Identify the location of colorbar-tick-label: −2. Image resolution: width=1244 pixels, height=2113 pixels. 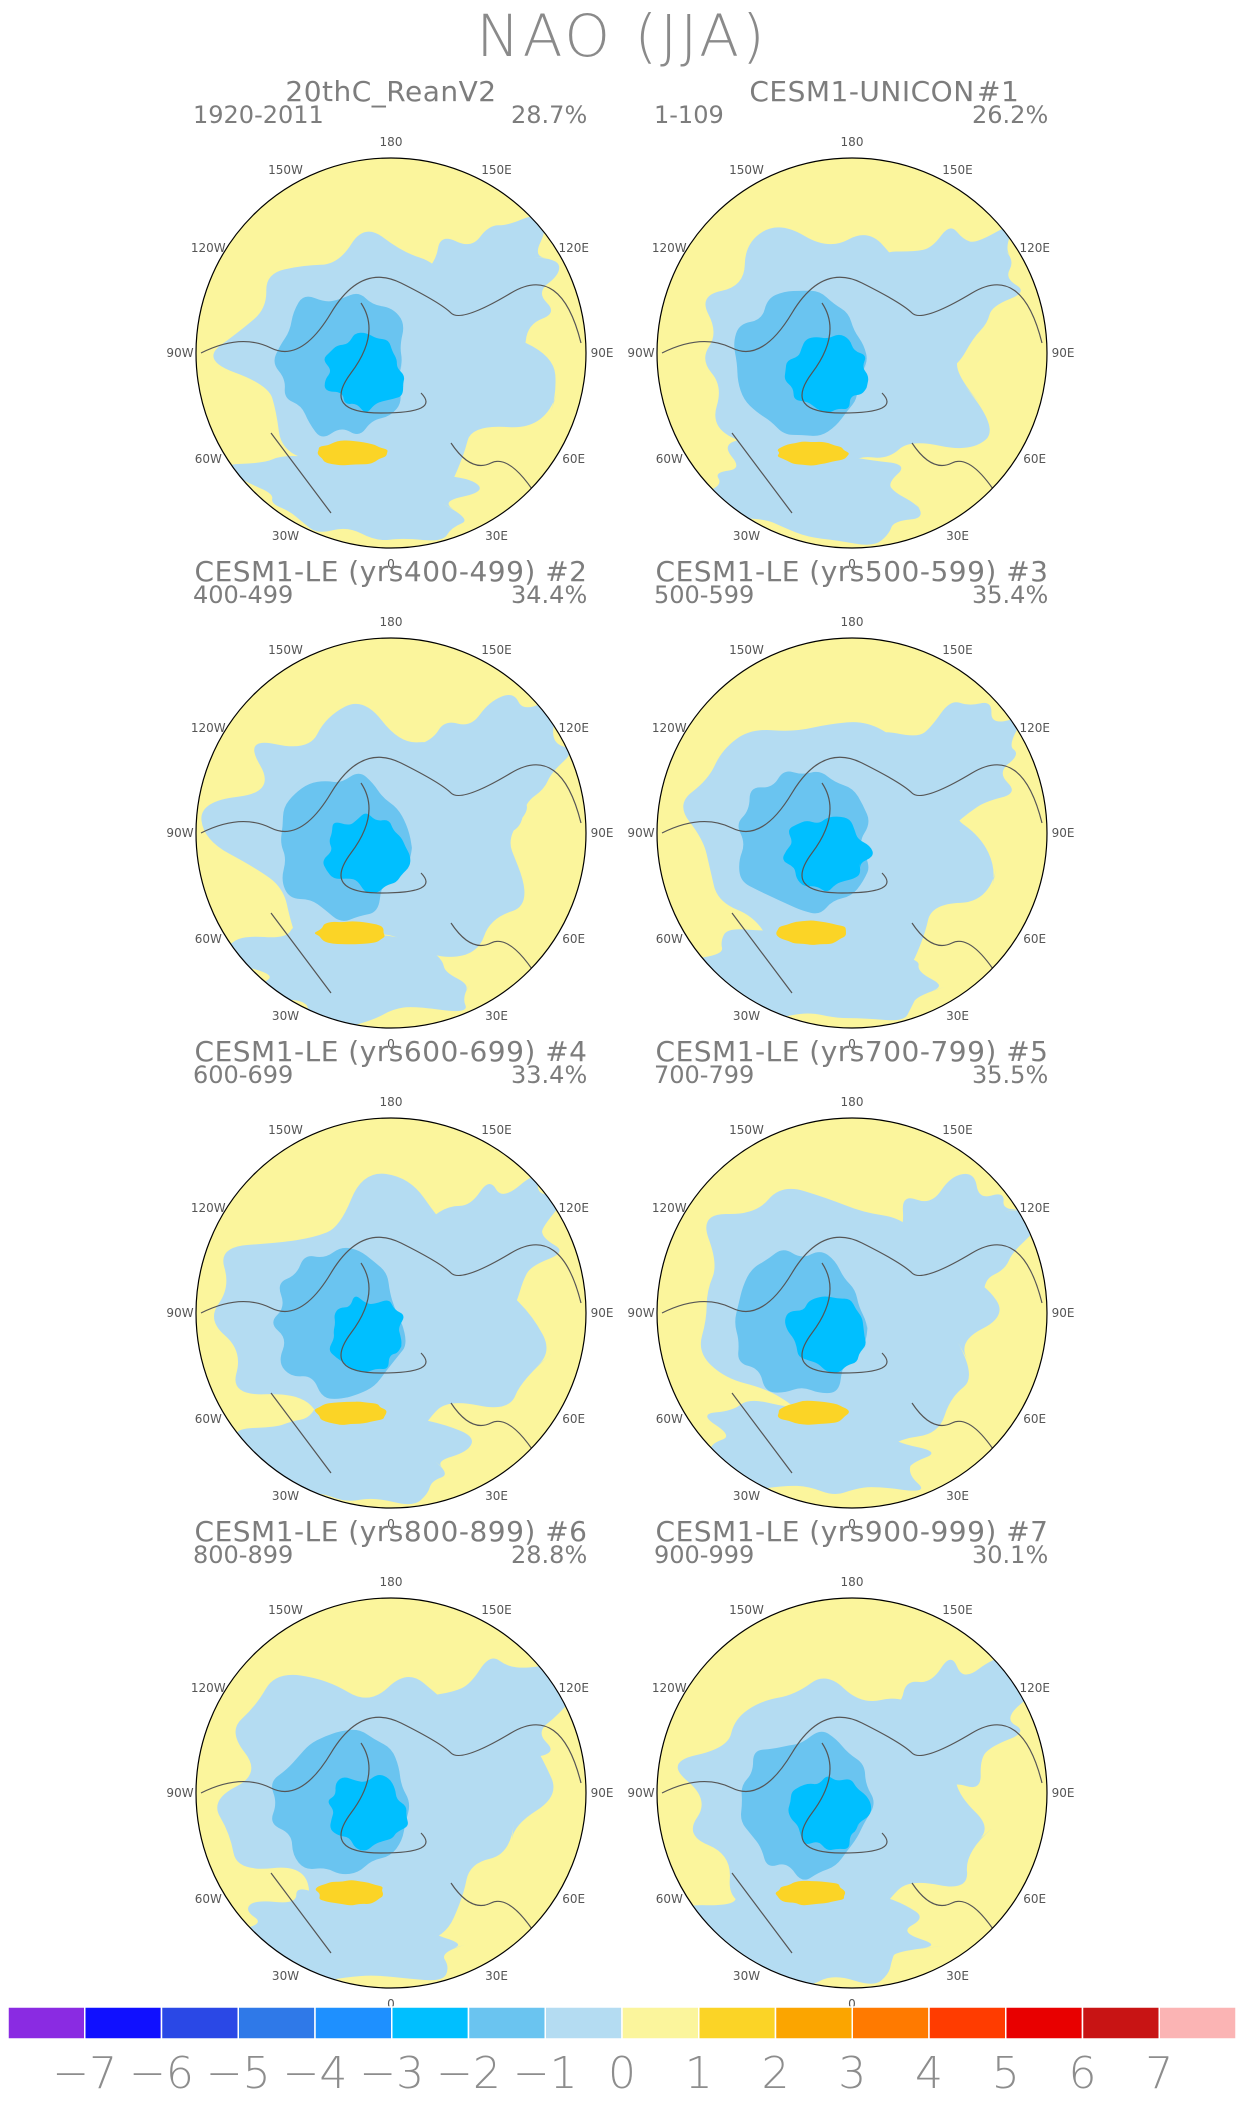
(468, 2073).